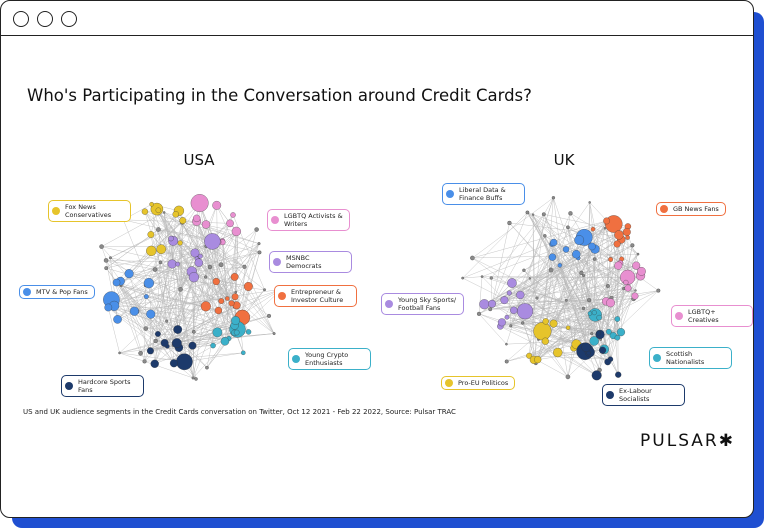 This screenshot has width=768, height=532. What do you see at coordinates (691, 209) in the screenshot?
I see `segment-label: GB News Fans` at bounding box center [691, 209].